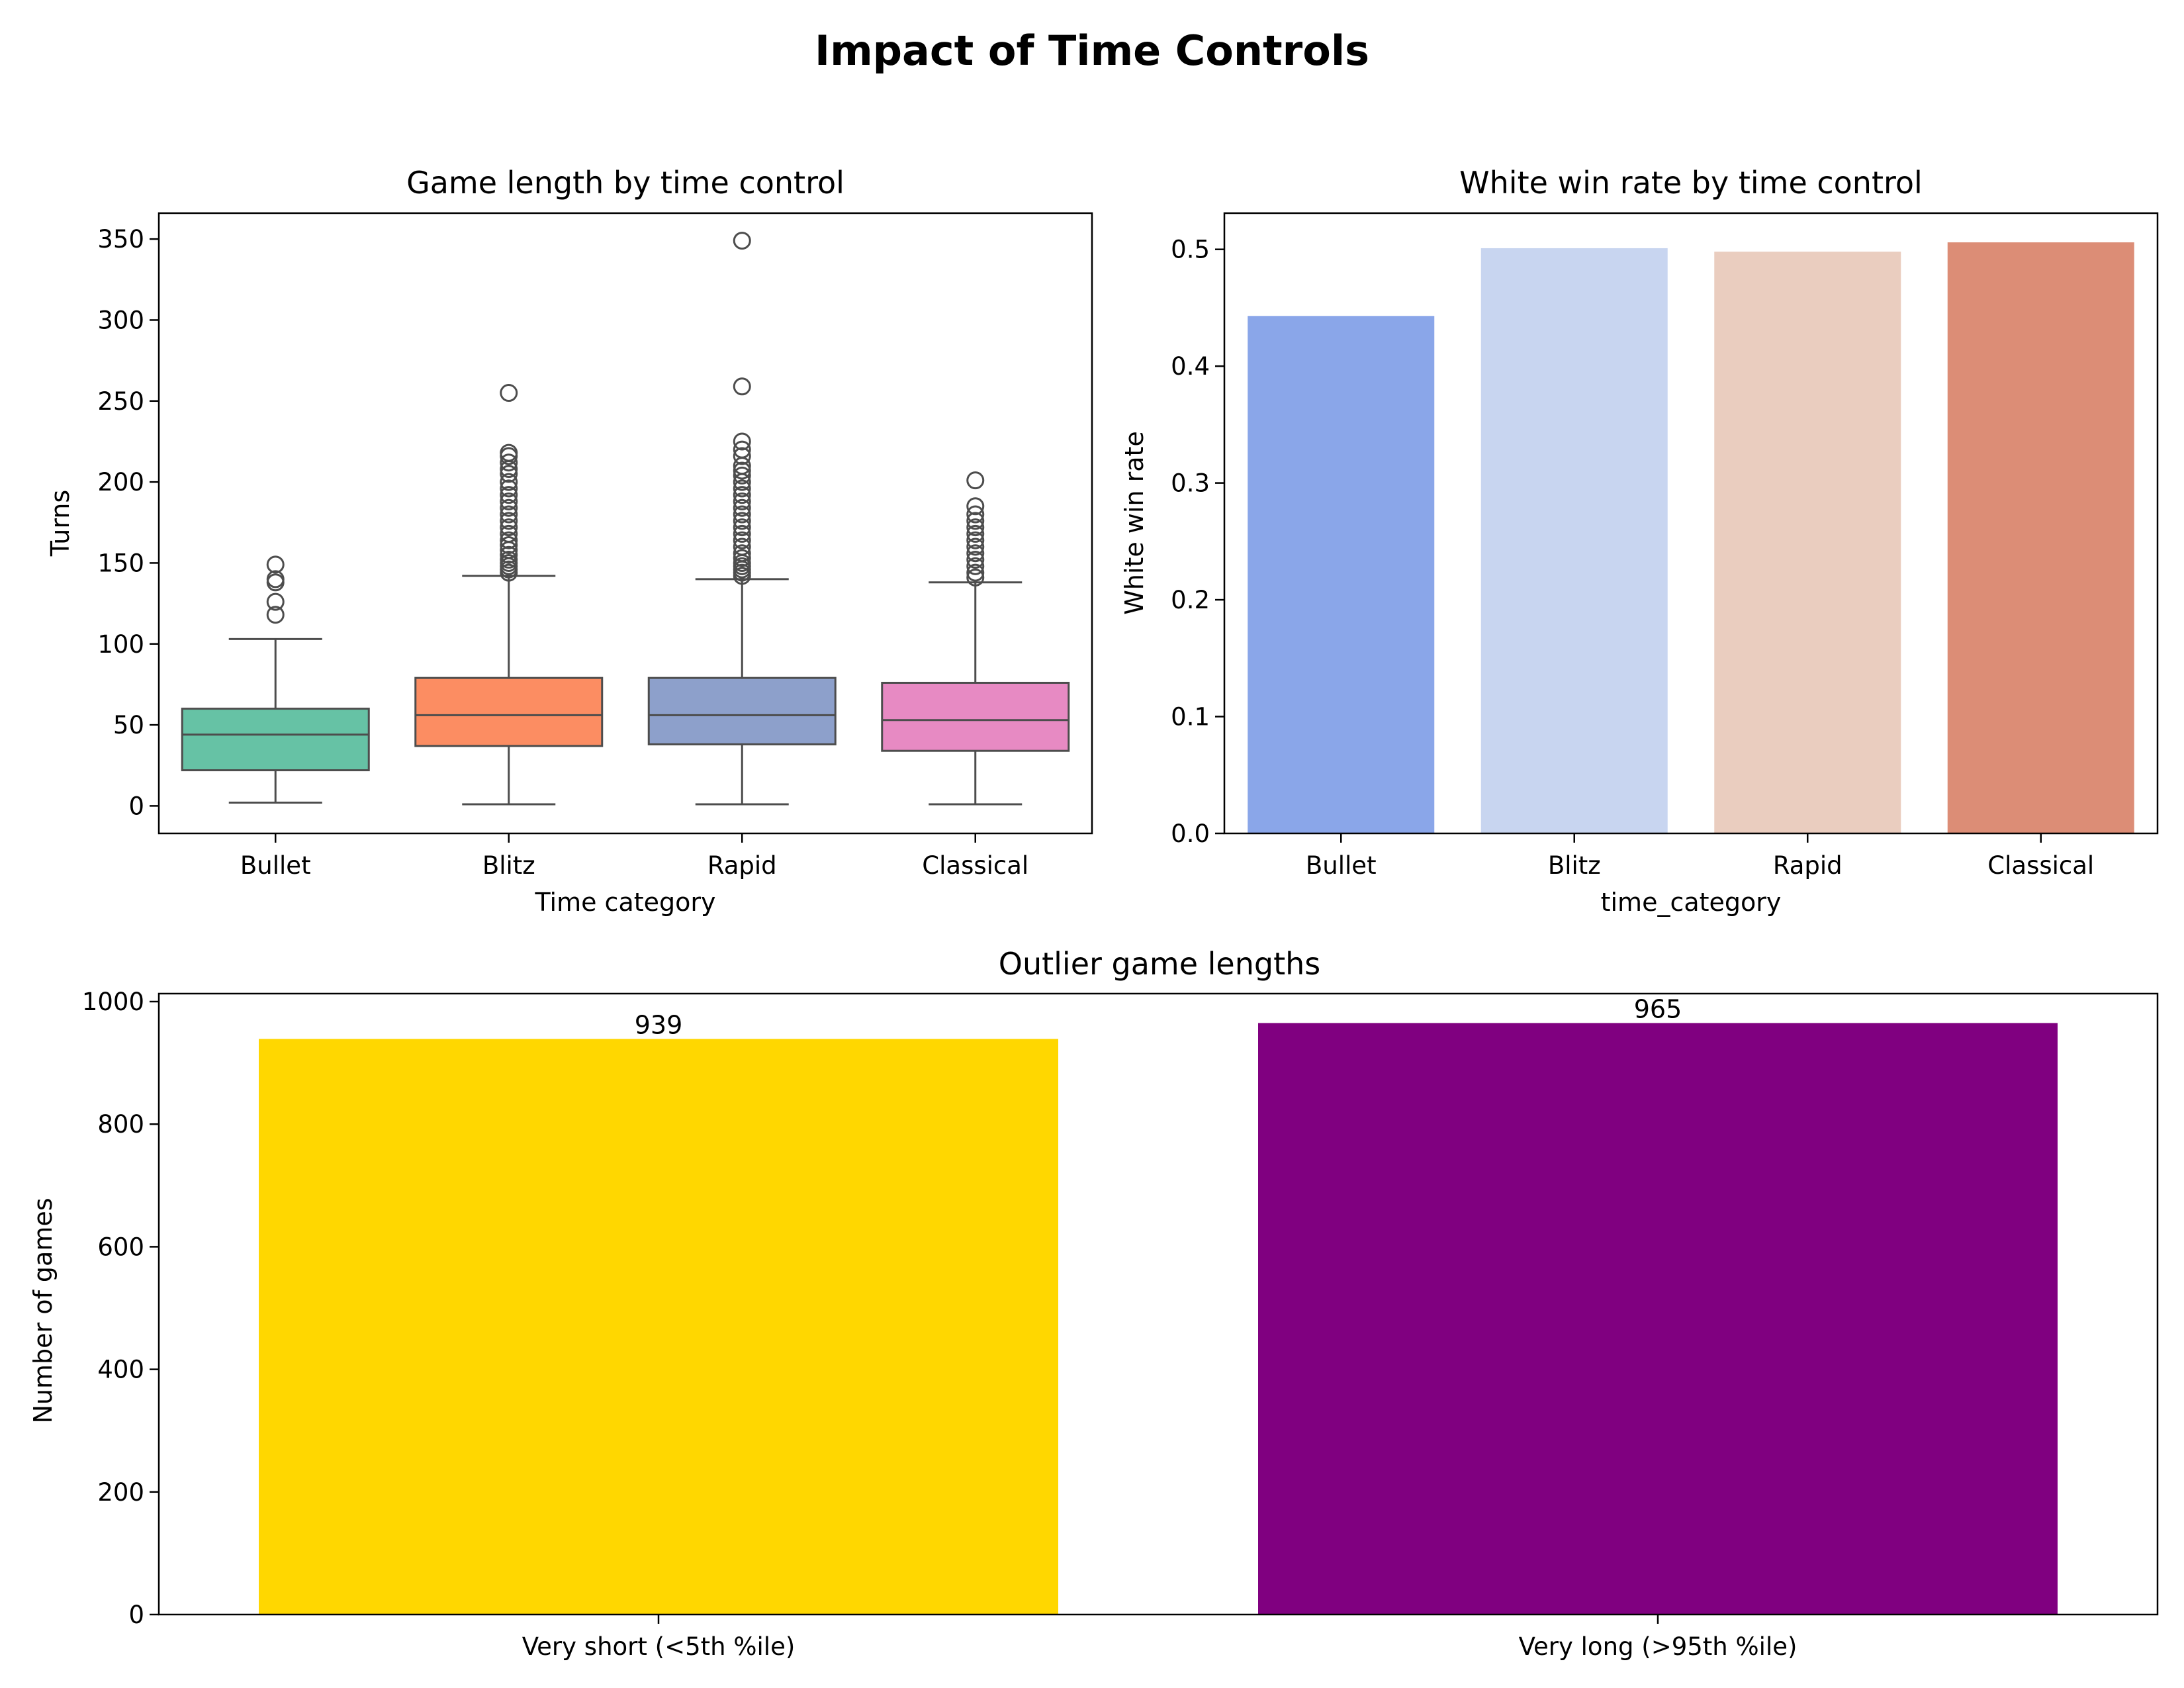 This screenshot has height=1688, width=2184. What do you see at coordinates (121, 401) in the screenshot?
I see `game-length-ytick-label-5: 250` at bounding box center [121, 401].